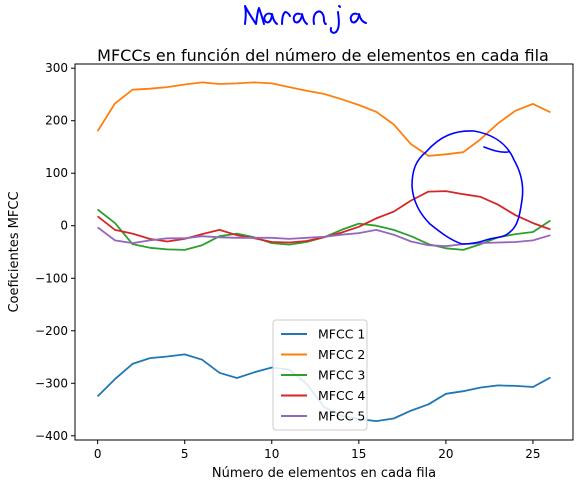 The height and width of the screenshot is (488, 588). I want to click on handwritten-naranja-stroke, so click(305, 19).